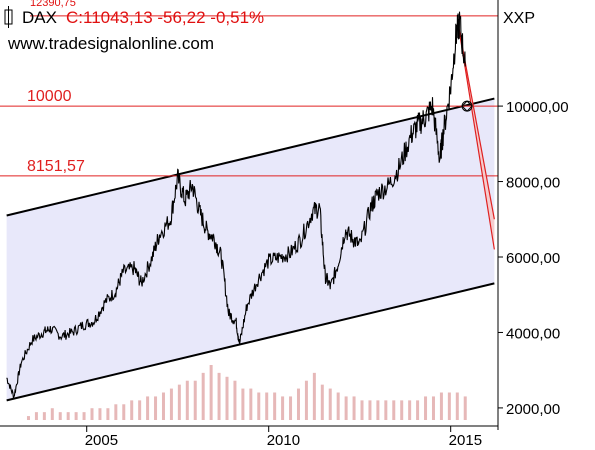 The image size is (595, 450). I want to click on projection-upper-line, so click(476, 121).